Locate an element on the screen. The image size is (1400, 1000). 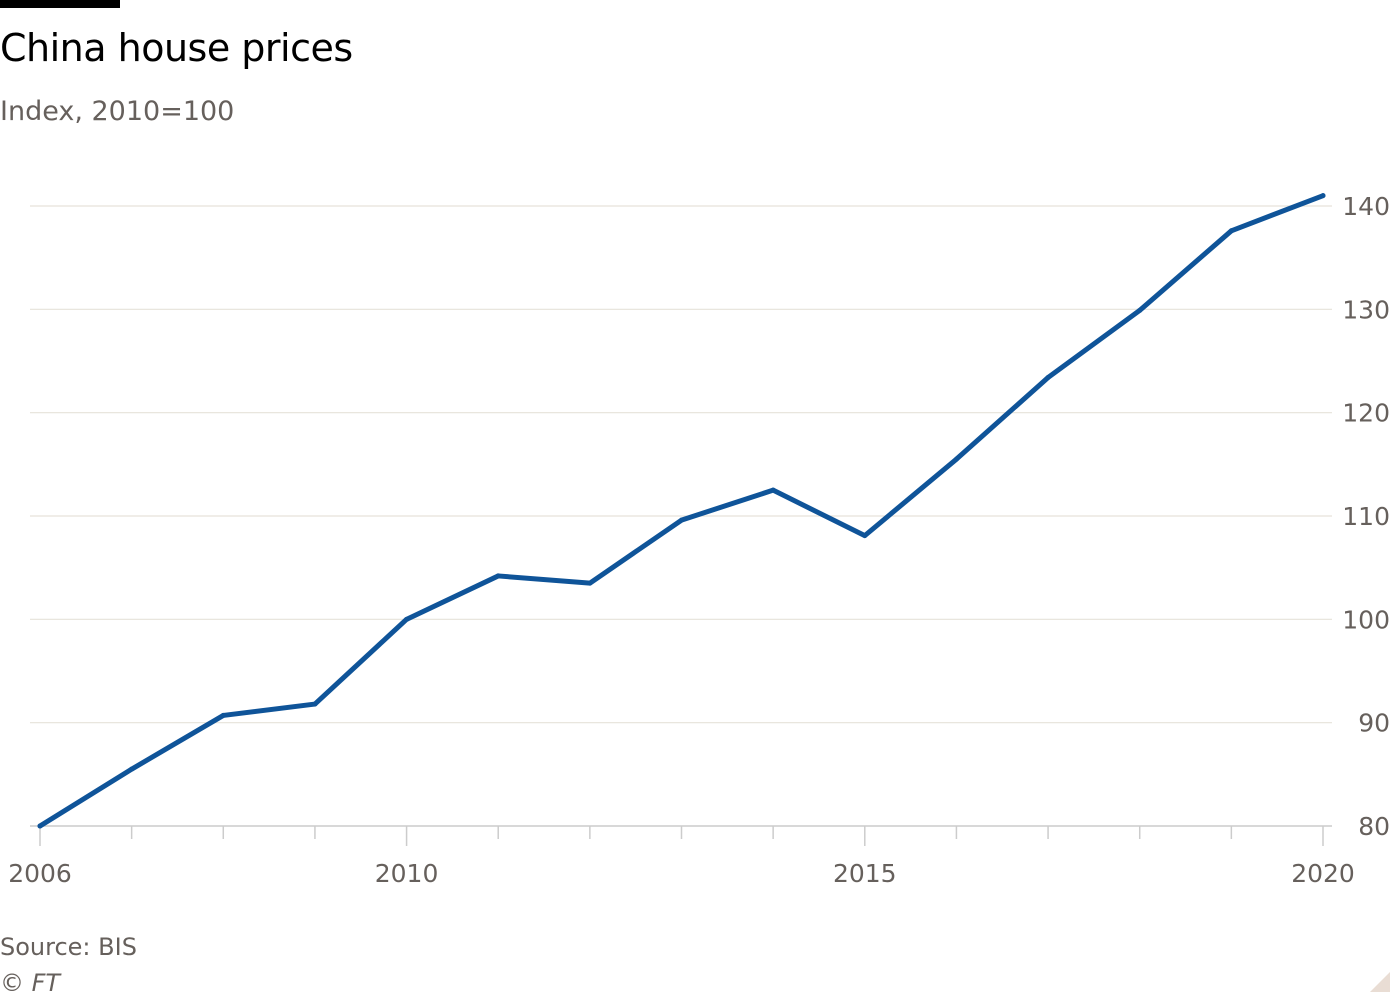
data-point-2020 is located at coordinates (1323, 196).